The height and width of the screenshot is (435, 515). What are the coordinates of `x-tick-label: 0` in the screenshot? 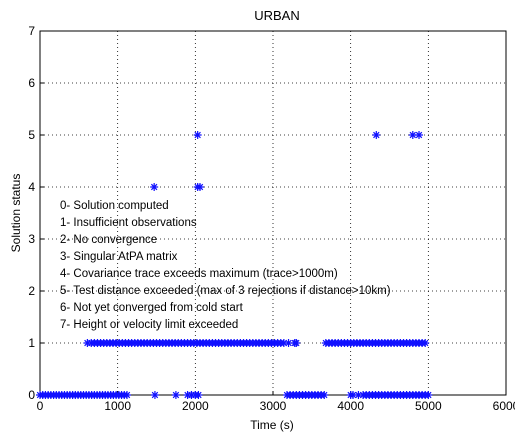 It's located at (40, 406).